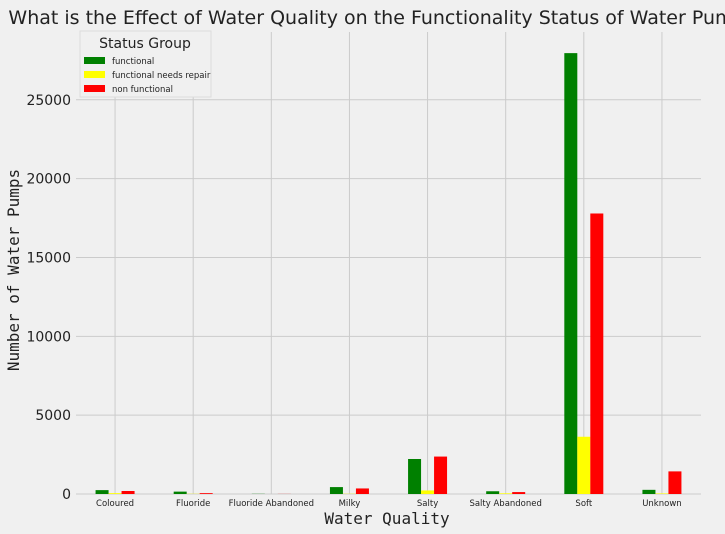 Image resolution: width=725 pixels, height=534 pixels. I want to click on x-tick-label: Salty Abandoned, so click(505, 504).